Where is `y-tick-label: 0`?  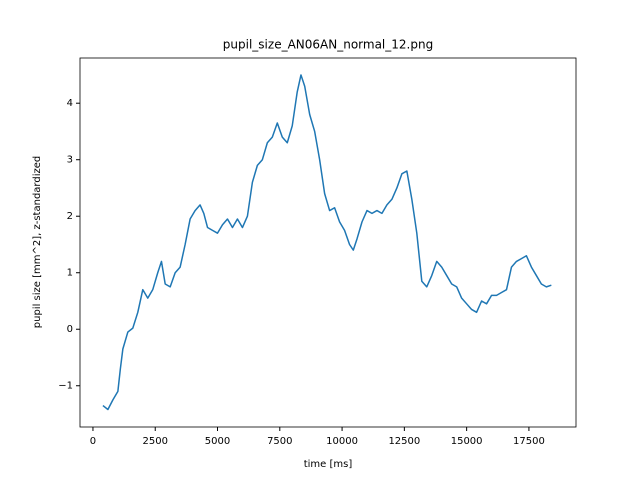
y-tick-label: 0 is located at coordinates (70, 329).